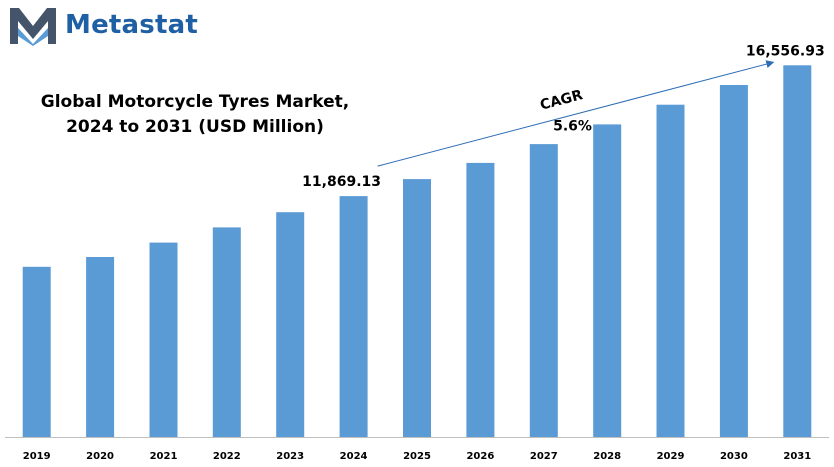  I want to click on x-tick-label-2023: 2023, so click(290, 456).